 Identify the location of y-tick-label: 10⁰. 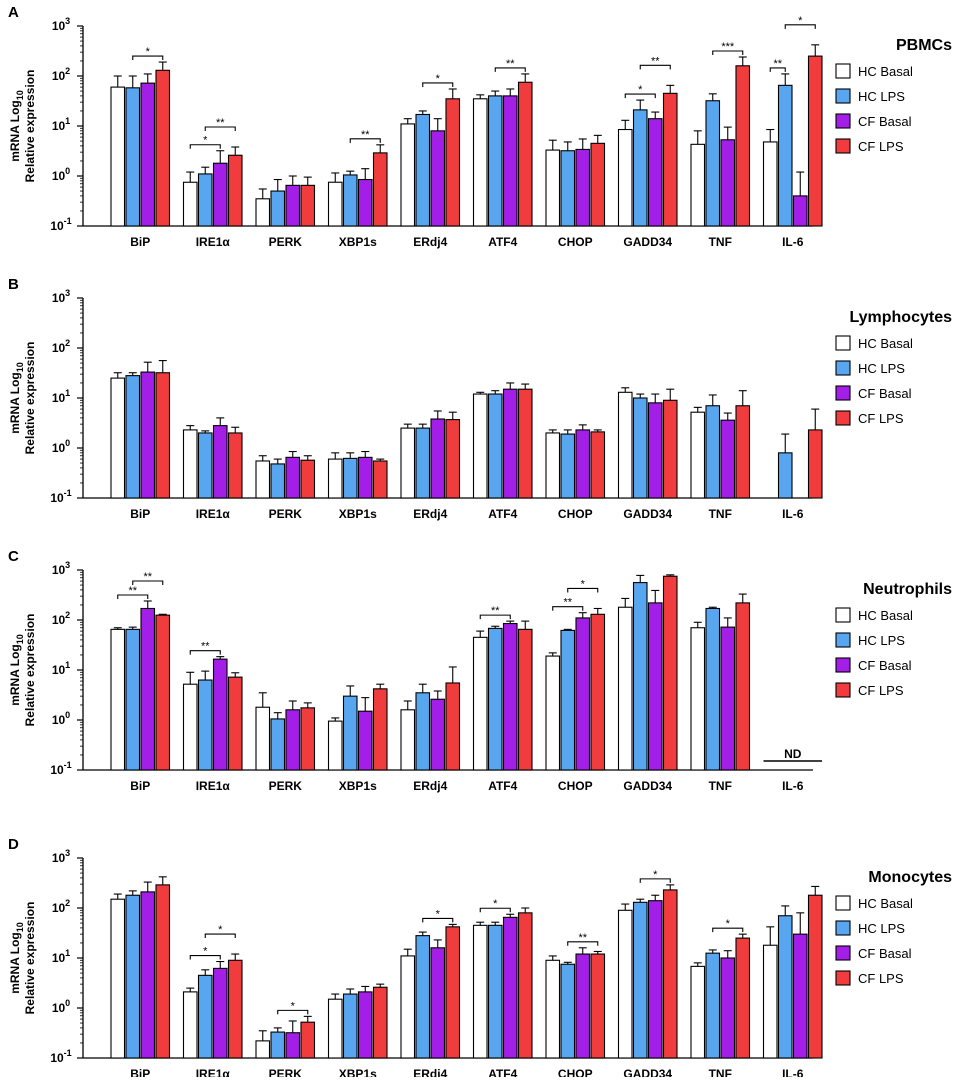
(61, 1006).